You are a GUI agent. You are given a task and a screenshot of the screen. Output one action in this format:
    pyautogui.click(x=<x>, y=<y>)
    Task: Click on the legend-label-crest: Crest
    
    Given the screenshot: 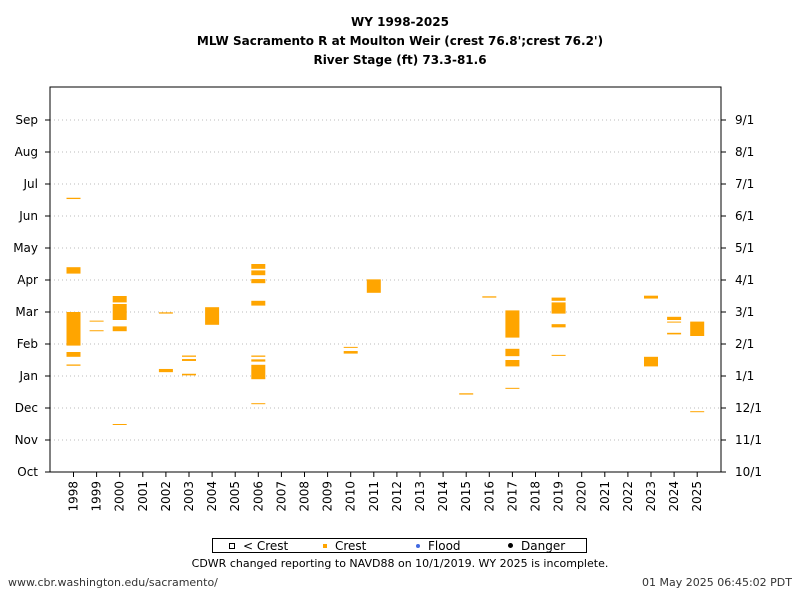 What is the action you would take?
    pyautogui.click(x=351, y=545)
    